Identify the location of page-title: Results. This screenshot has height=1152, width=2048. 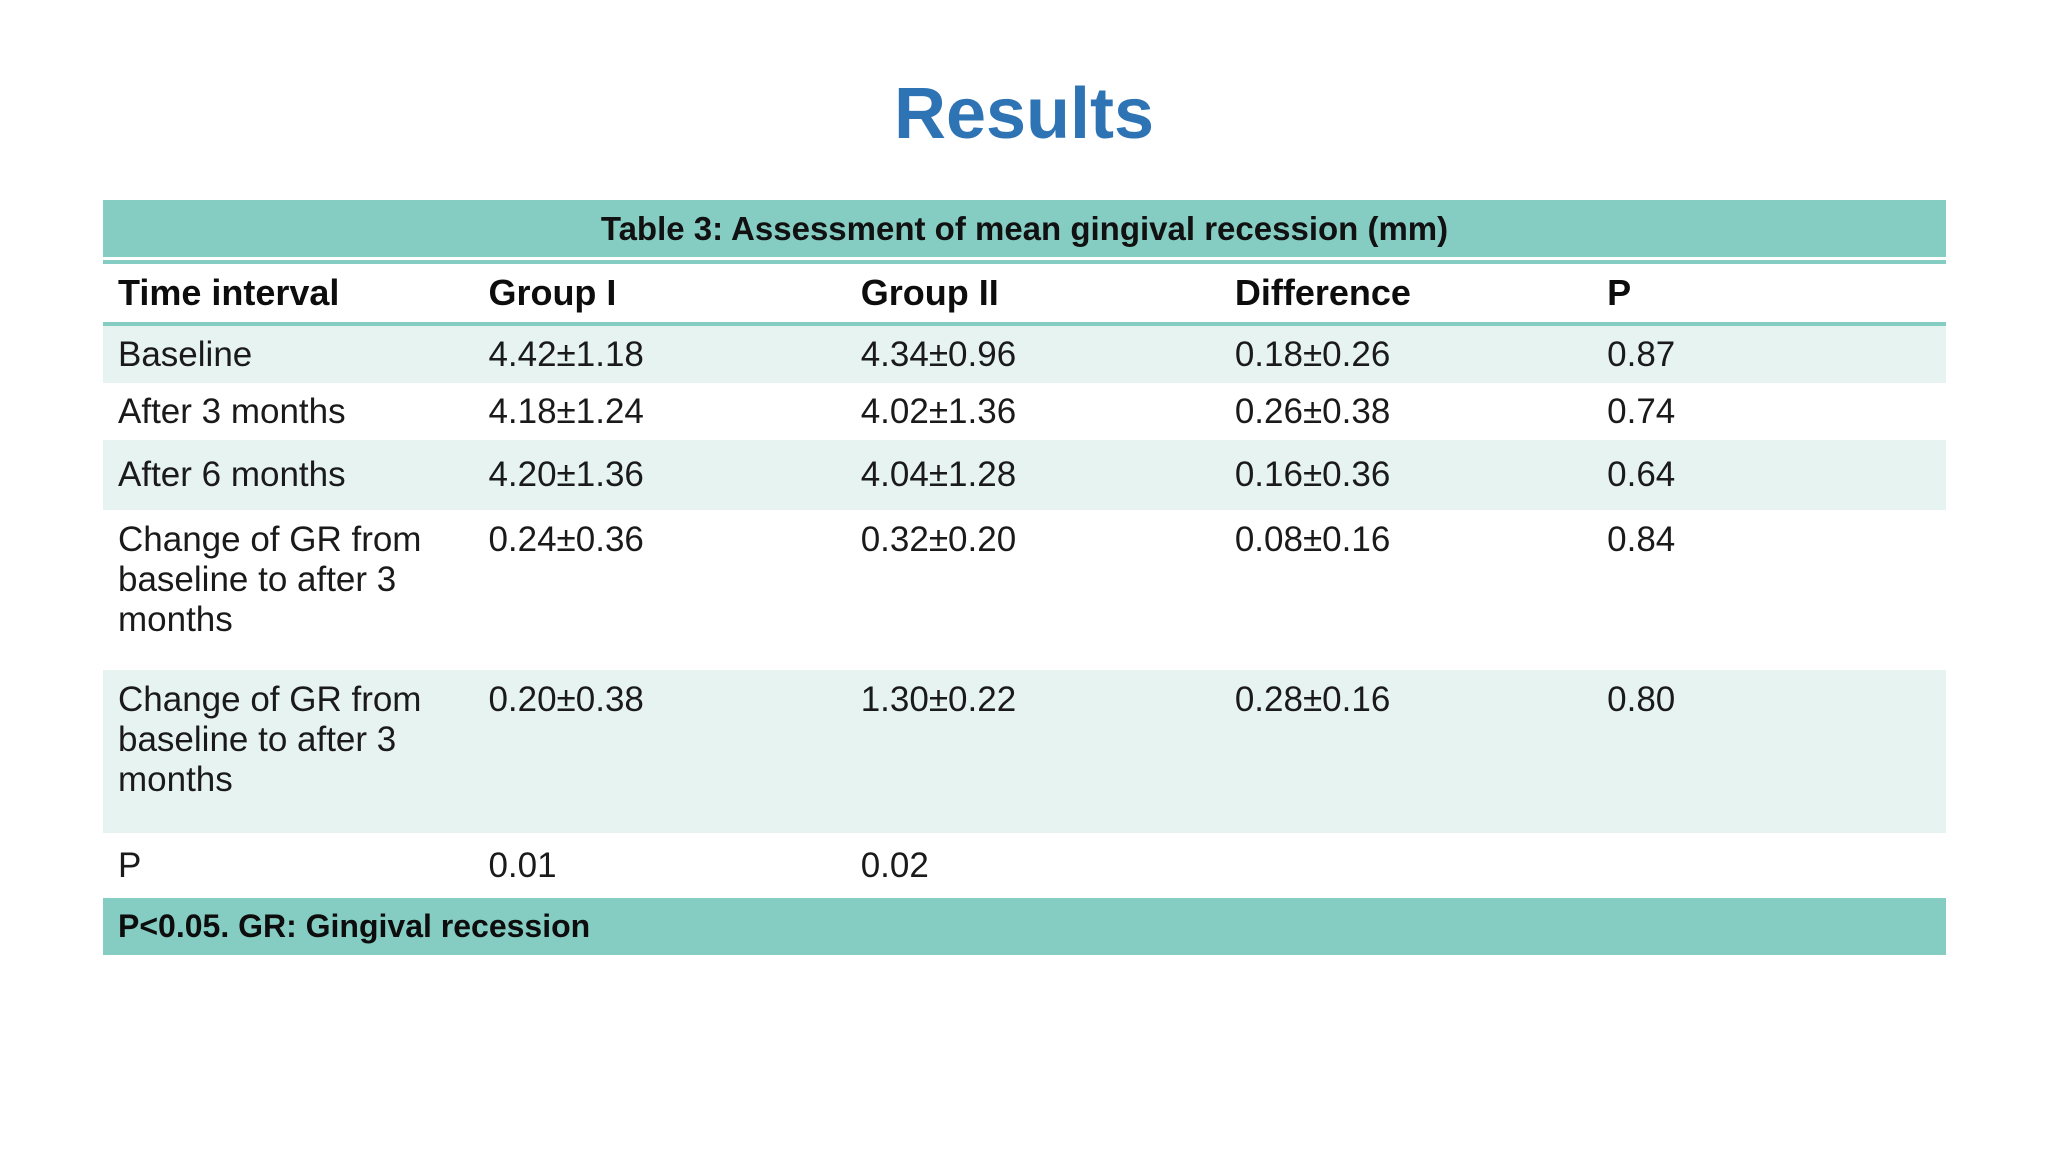
(1024, 114).